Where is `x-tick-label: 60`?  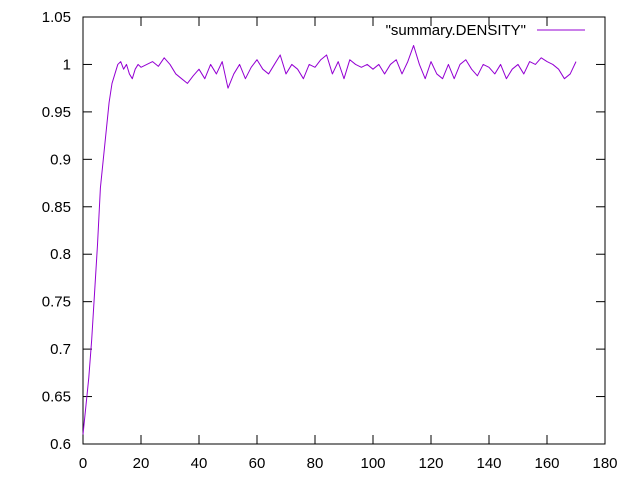 x-tick-label: 60 is located at coordinates (257, 463).